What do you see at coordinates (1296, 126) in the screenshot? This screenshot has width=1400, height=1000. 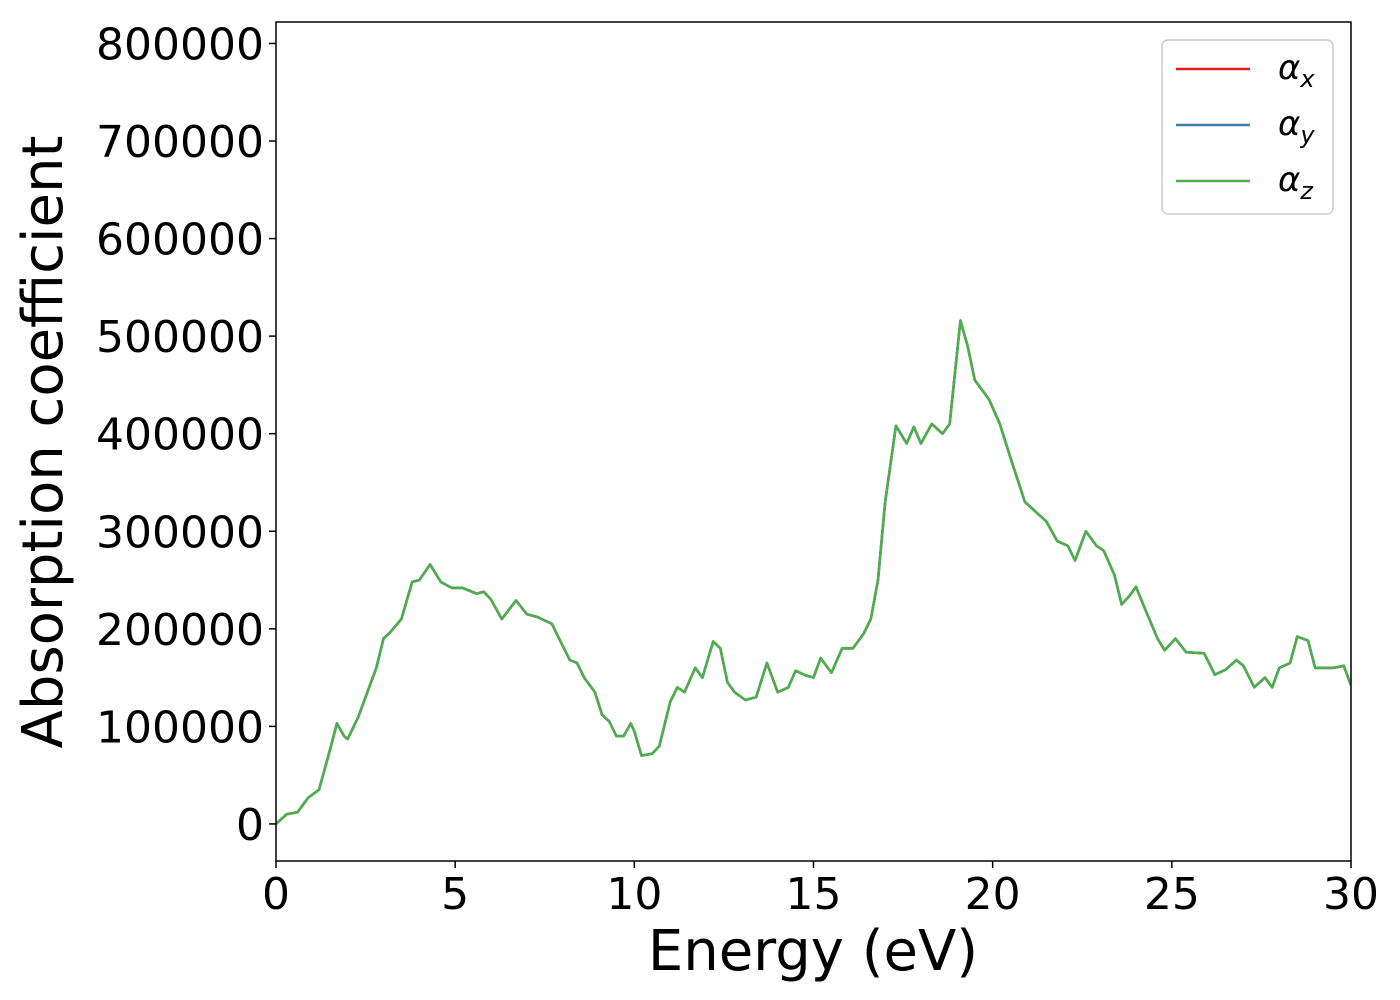 I see `legend-label: αy` at bounding box center [1296, 126].